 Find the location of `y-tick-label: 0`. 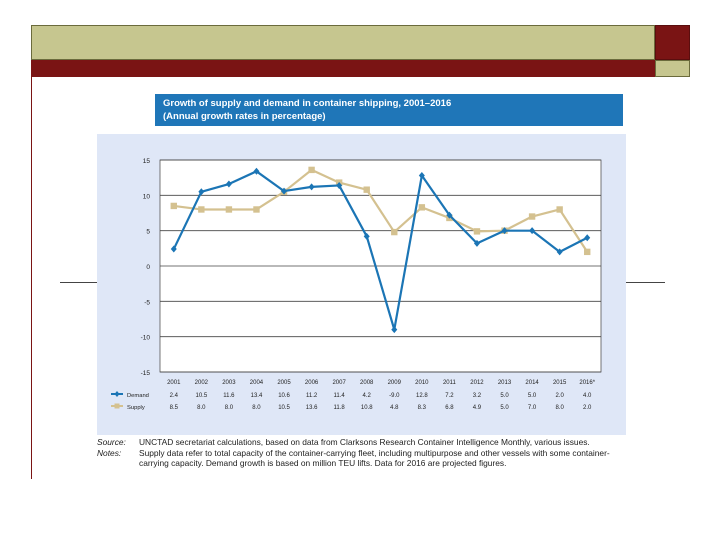

y-tick-label: 0 is located at coordinates (148, 267).